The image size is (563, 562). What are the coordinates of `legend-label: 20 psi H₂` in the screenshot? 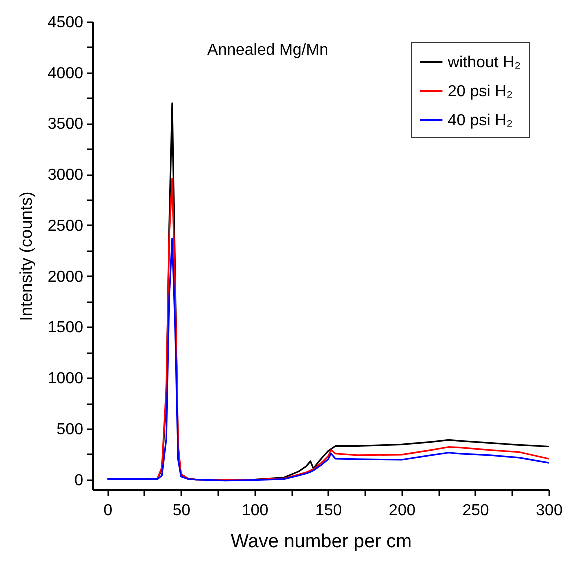 It's located at (480, 92).